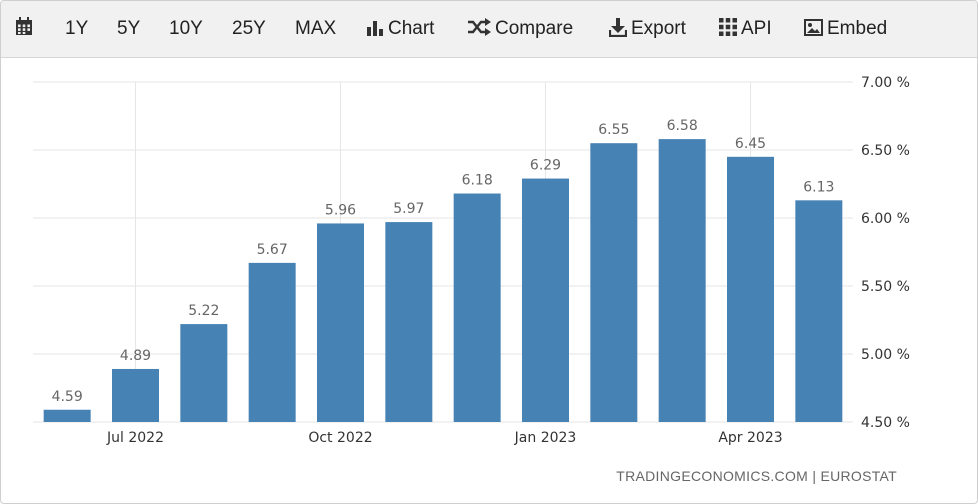 This screenshot has height=504, width=978. Describe the element at coordinates (885, 287) in the screenshot. I see `y-tick-label: 5.50 %` at that location.